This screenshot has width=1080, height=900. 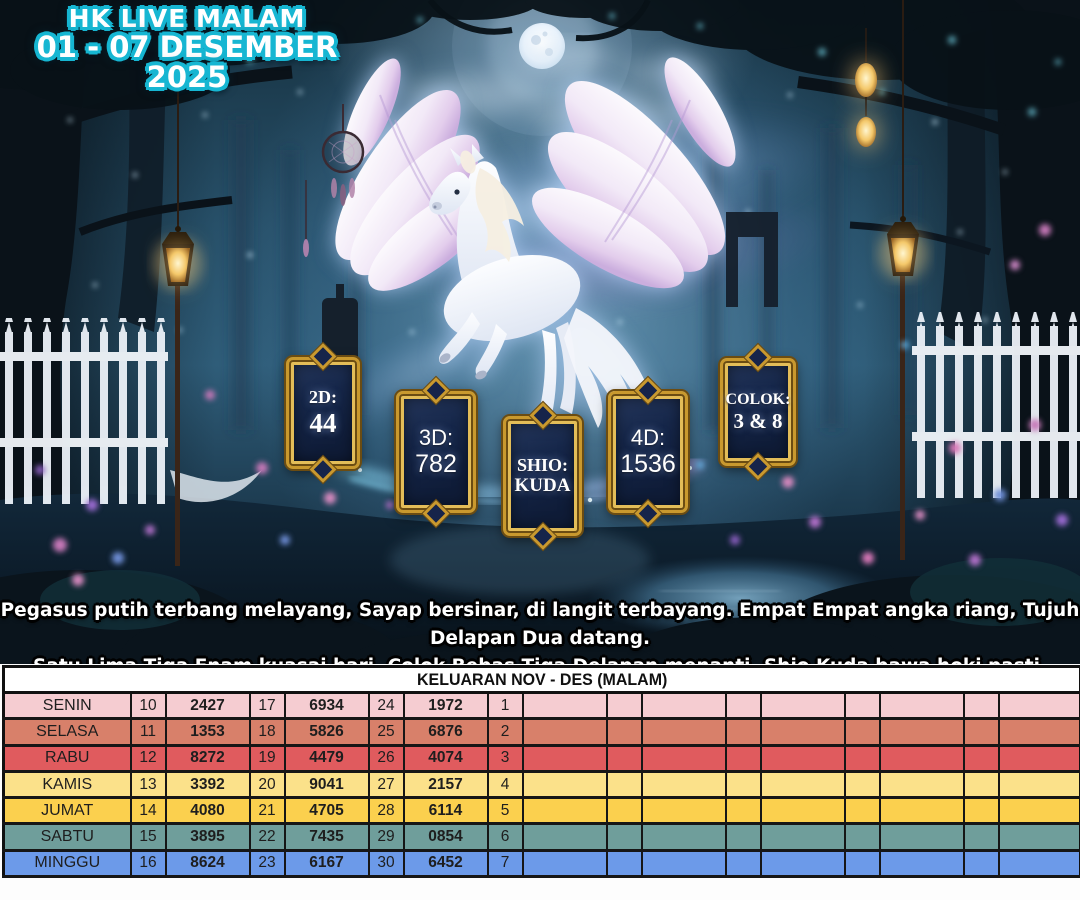 What do you see at coordinates (131, 411) in the screenshot?
I see `fence-left` at bounding box center [131, 411].